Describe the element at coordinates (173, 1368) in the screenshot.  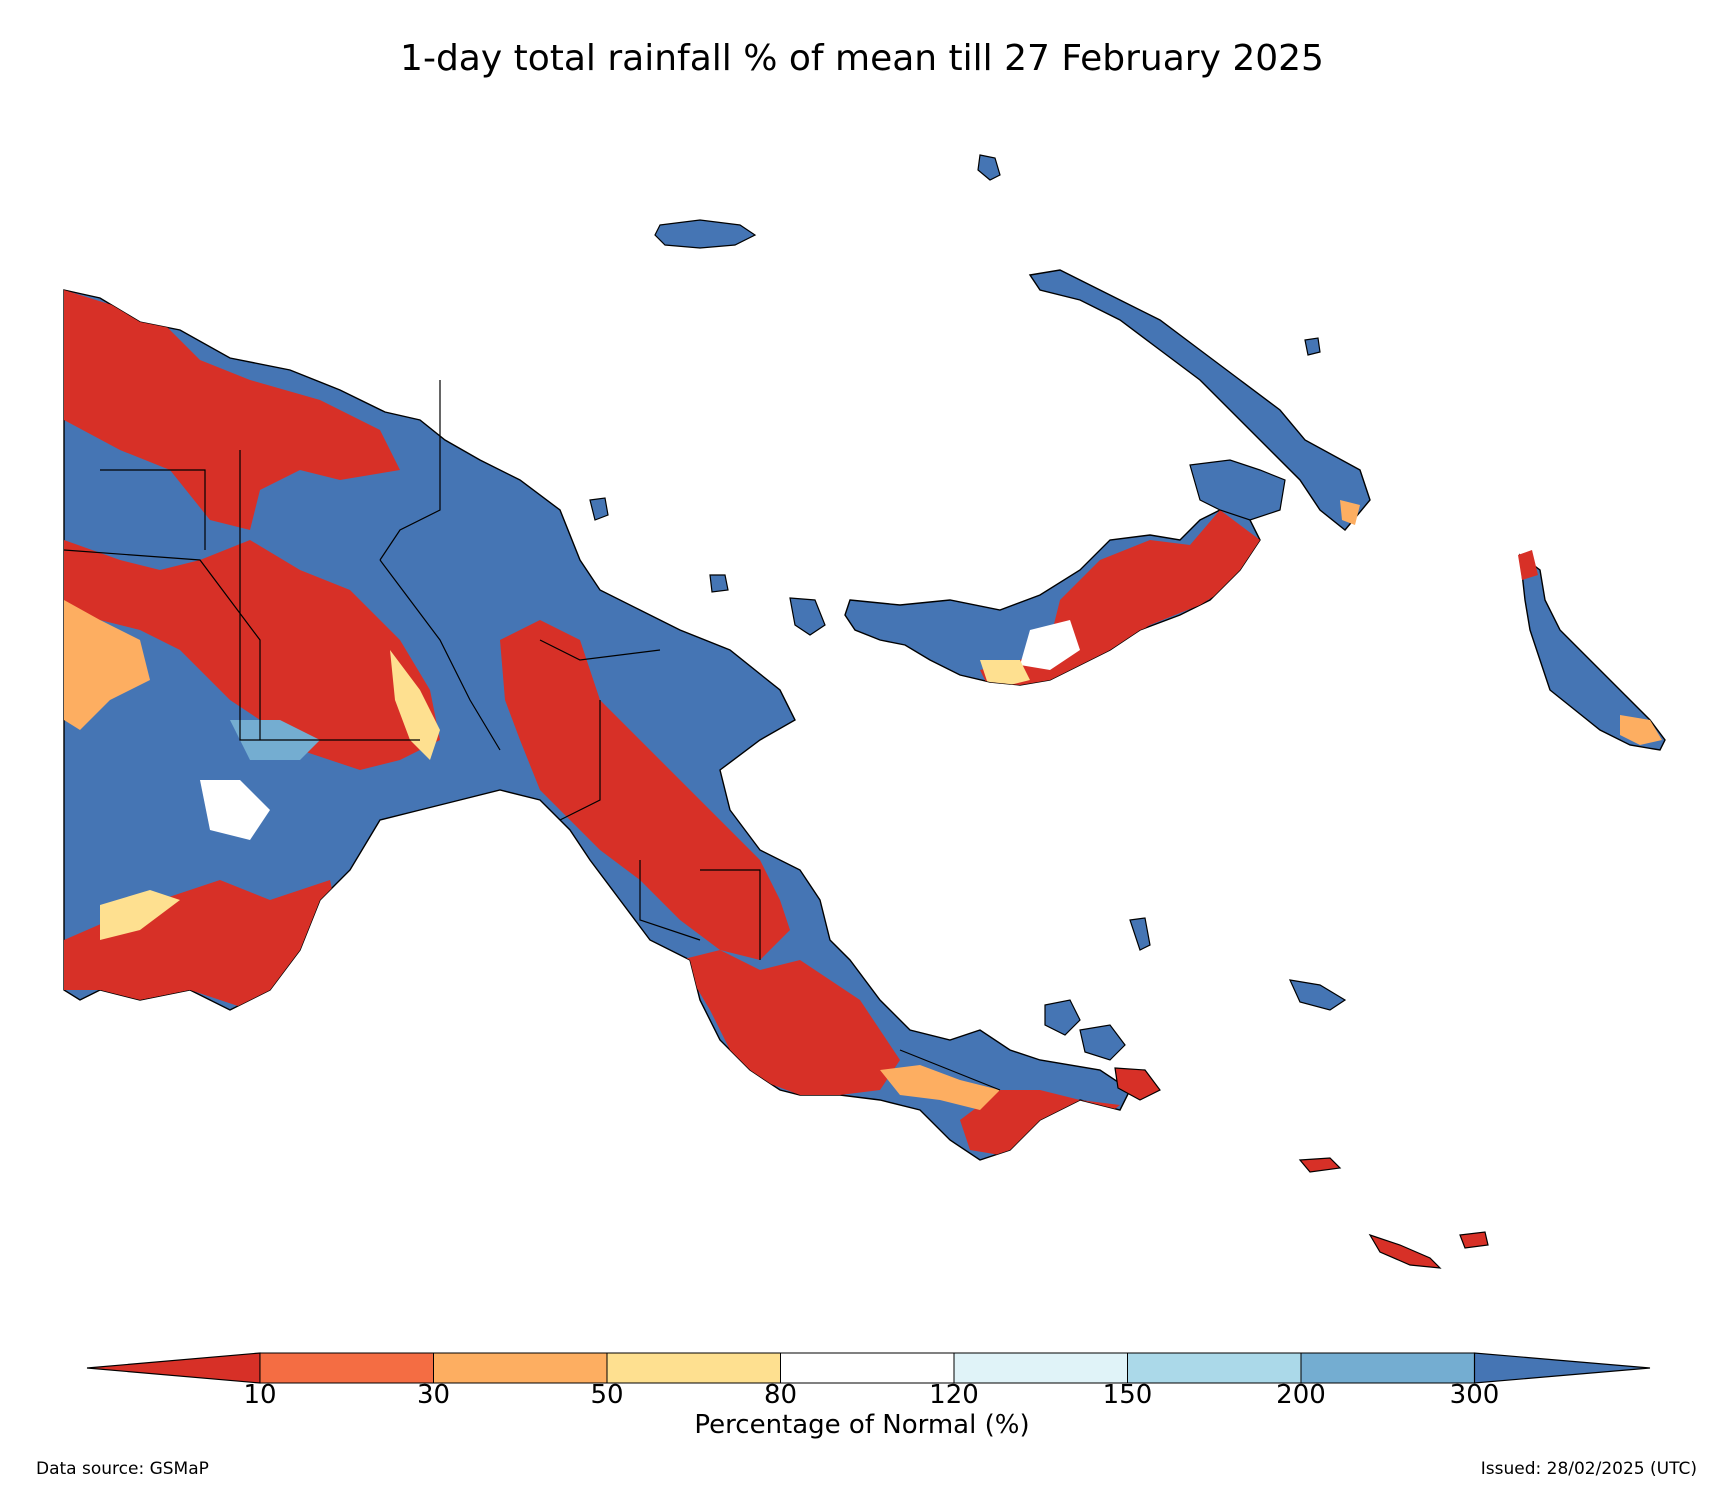
I see `colorbar-low-extend` at that location.